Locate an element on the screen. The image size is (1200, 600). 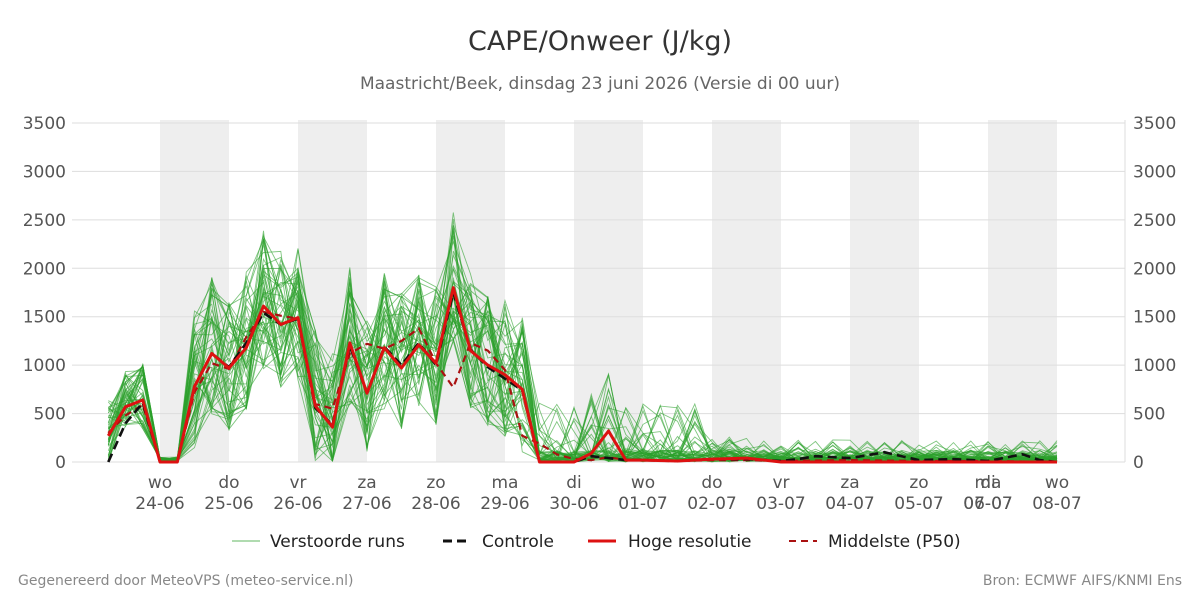
x-tick-date-2: 26-06 is located at coordinates (297, 504).